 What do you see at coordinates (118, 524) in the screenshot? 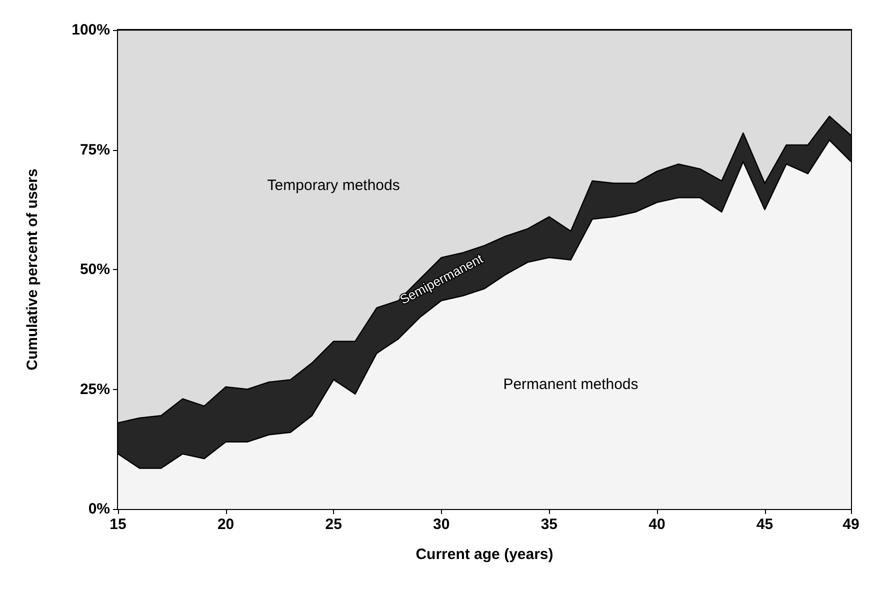
I see `x-tick-label: 15` at bounding box center [118, 524].